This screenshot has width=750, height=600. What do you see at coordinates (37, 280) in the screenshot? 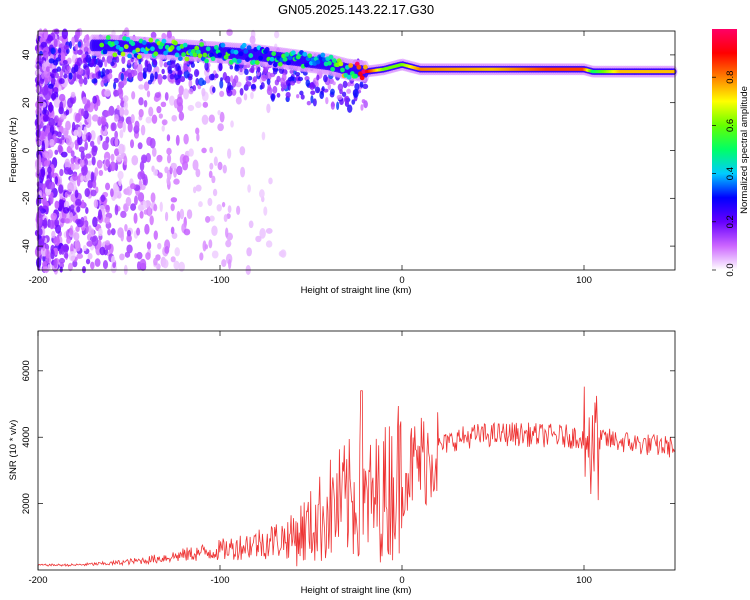
I see `x-tick-label: -200` at bounding box center [37, 280].